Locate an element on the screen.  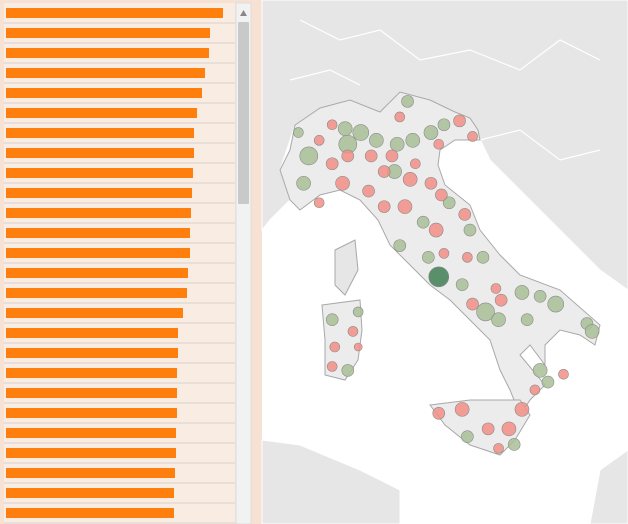
scrollbar-thumb is located at coordinates (243, 113).